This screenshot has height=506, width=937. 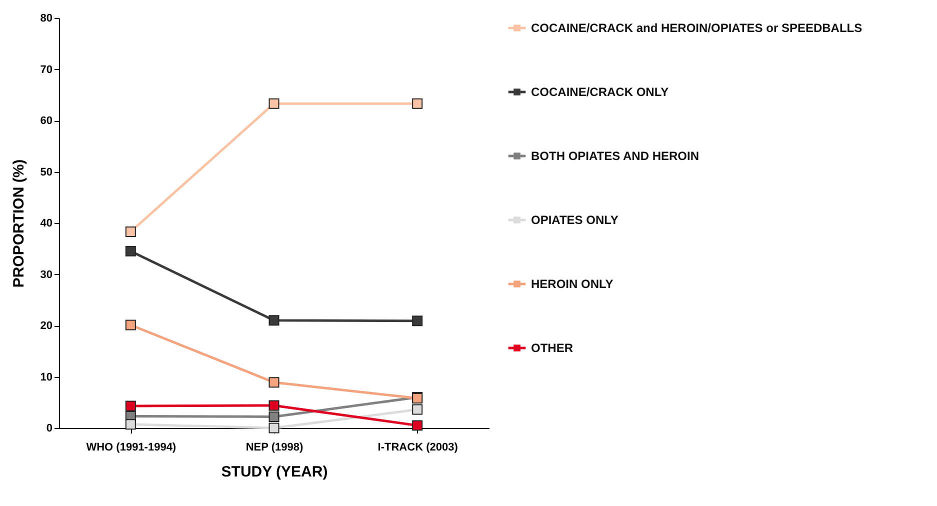 I want to click on y-tick-label: 80, so click(x=46, y=18).